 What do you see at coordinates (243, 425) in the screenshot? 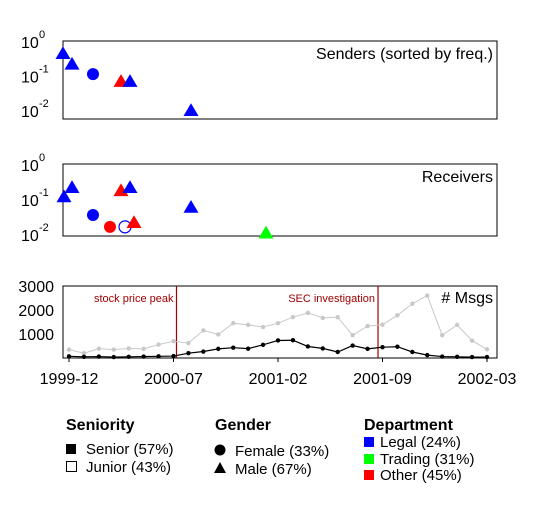
I see `legend-gender-title: Gender` at bounding box center [243, 425].